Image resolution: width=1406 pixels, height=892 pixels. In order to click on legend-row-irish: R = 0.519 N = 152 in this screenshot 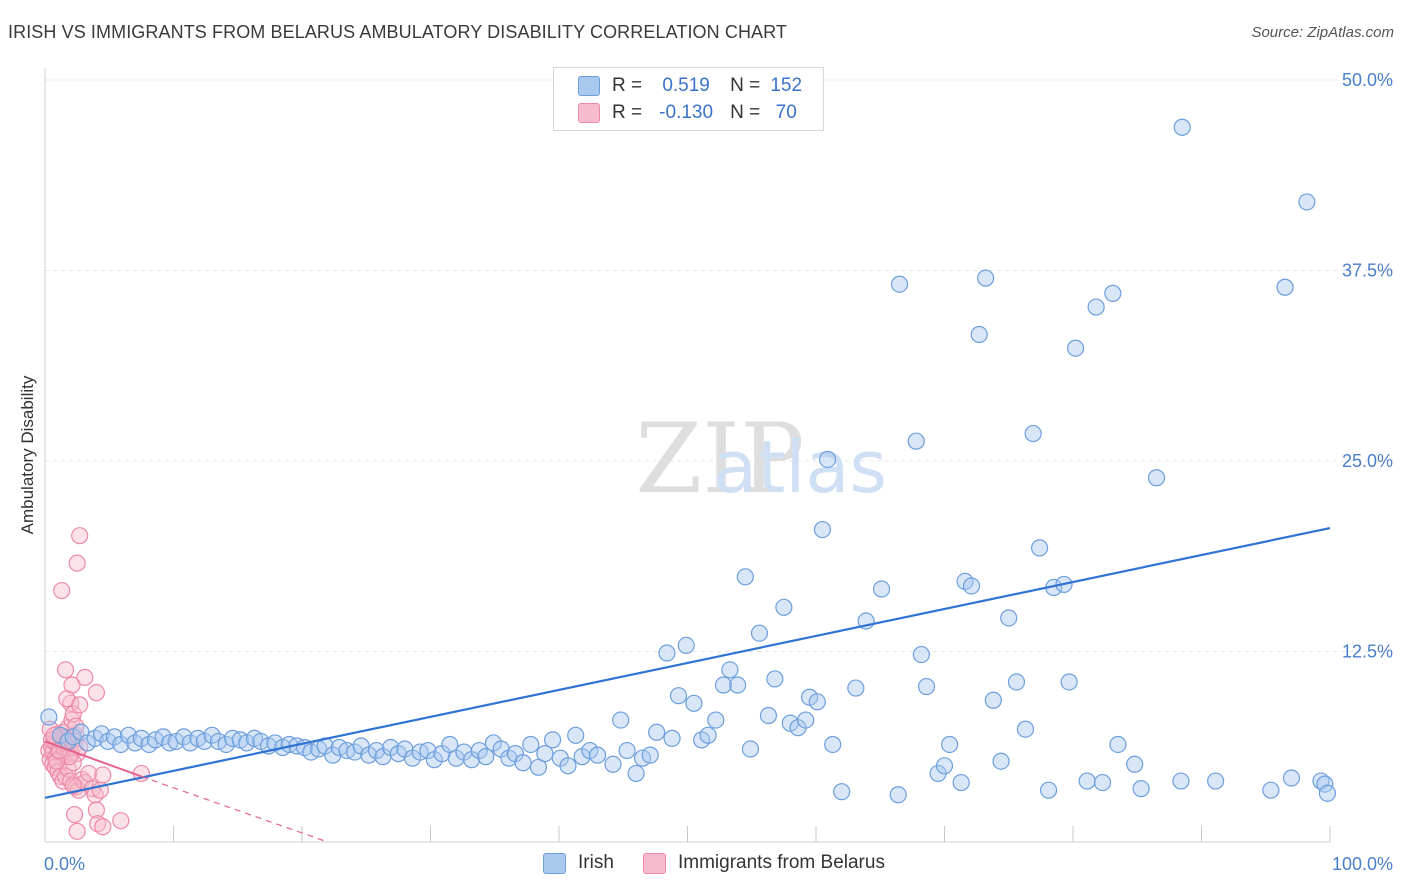, I will do `click(695, 86)`.